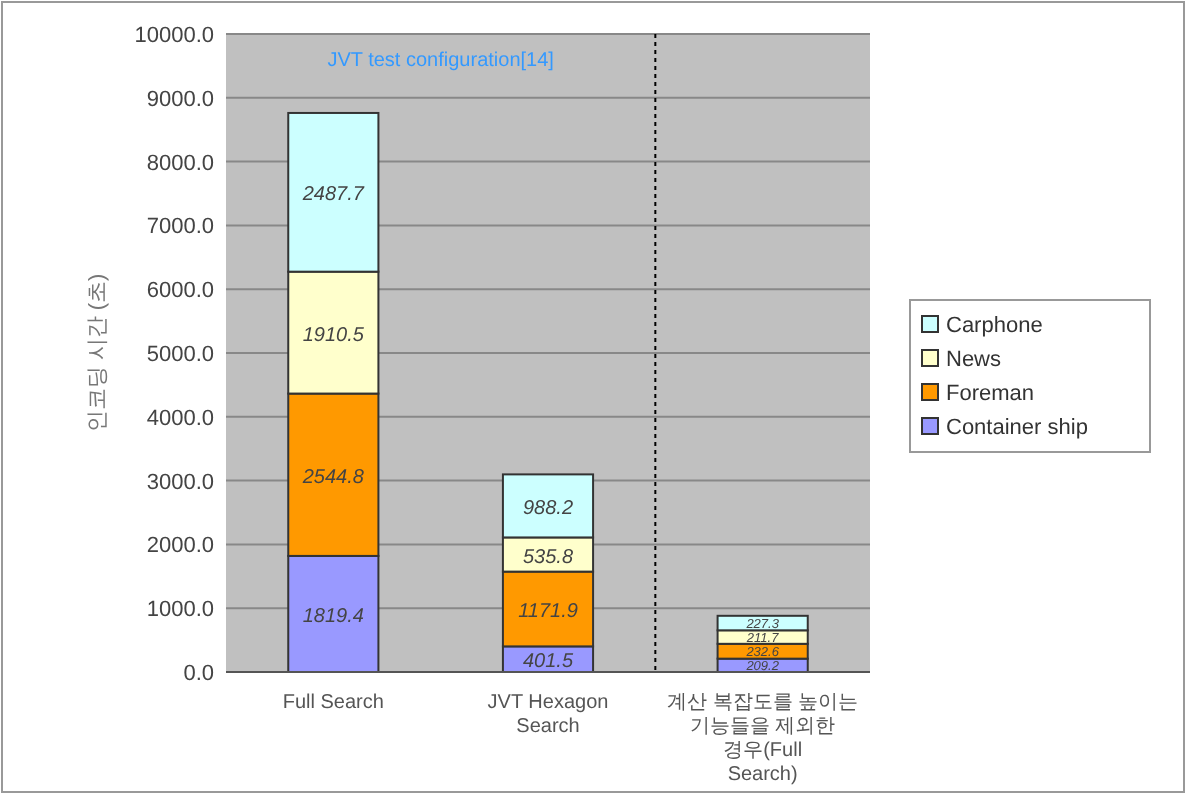  I want to click on legend-label: Foreman, so click(990, 394).